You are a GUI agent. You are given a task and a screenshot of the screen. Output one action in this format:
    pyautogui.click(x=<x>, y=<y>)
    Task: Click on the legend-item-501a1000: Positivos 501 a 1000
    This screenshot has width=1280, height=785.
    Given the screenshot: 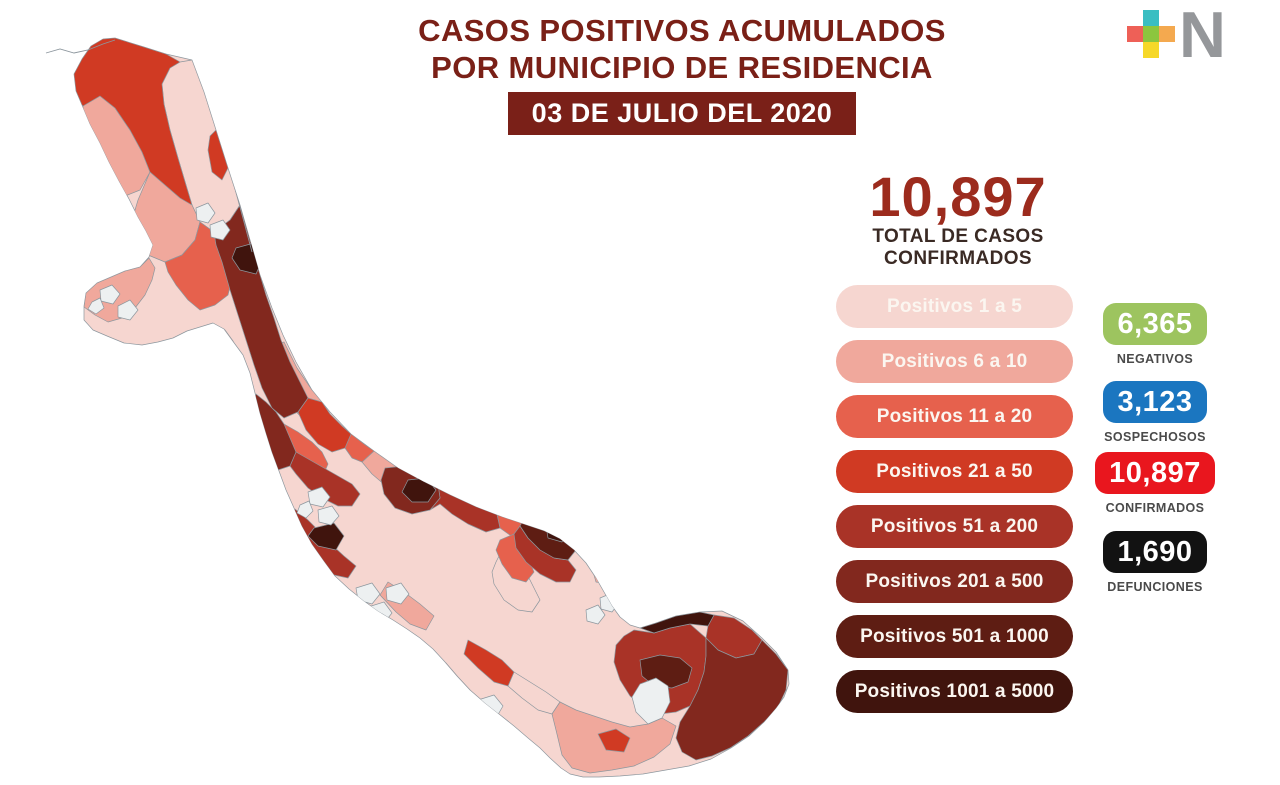 What is the action you would take?
    pyautogui.click(x=954, y=636)
    